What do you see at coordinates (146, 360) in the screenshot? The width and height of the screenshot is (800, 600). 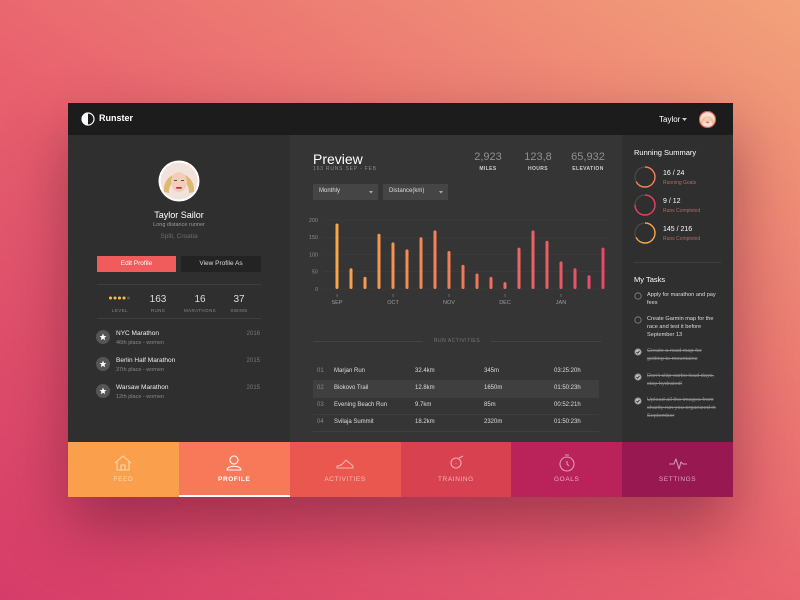 I see `race-name: Berlin Half Marathon` at bounding box center [146, 360].